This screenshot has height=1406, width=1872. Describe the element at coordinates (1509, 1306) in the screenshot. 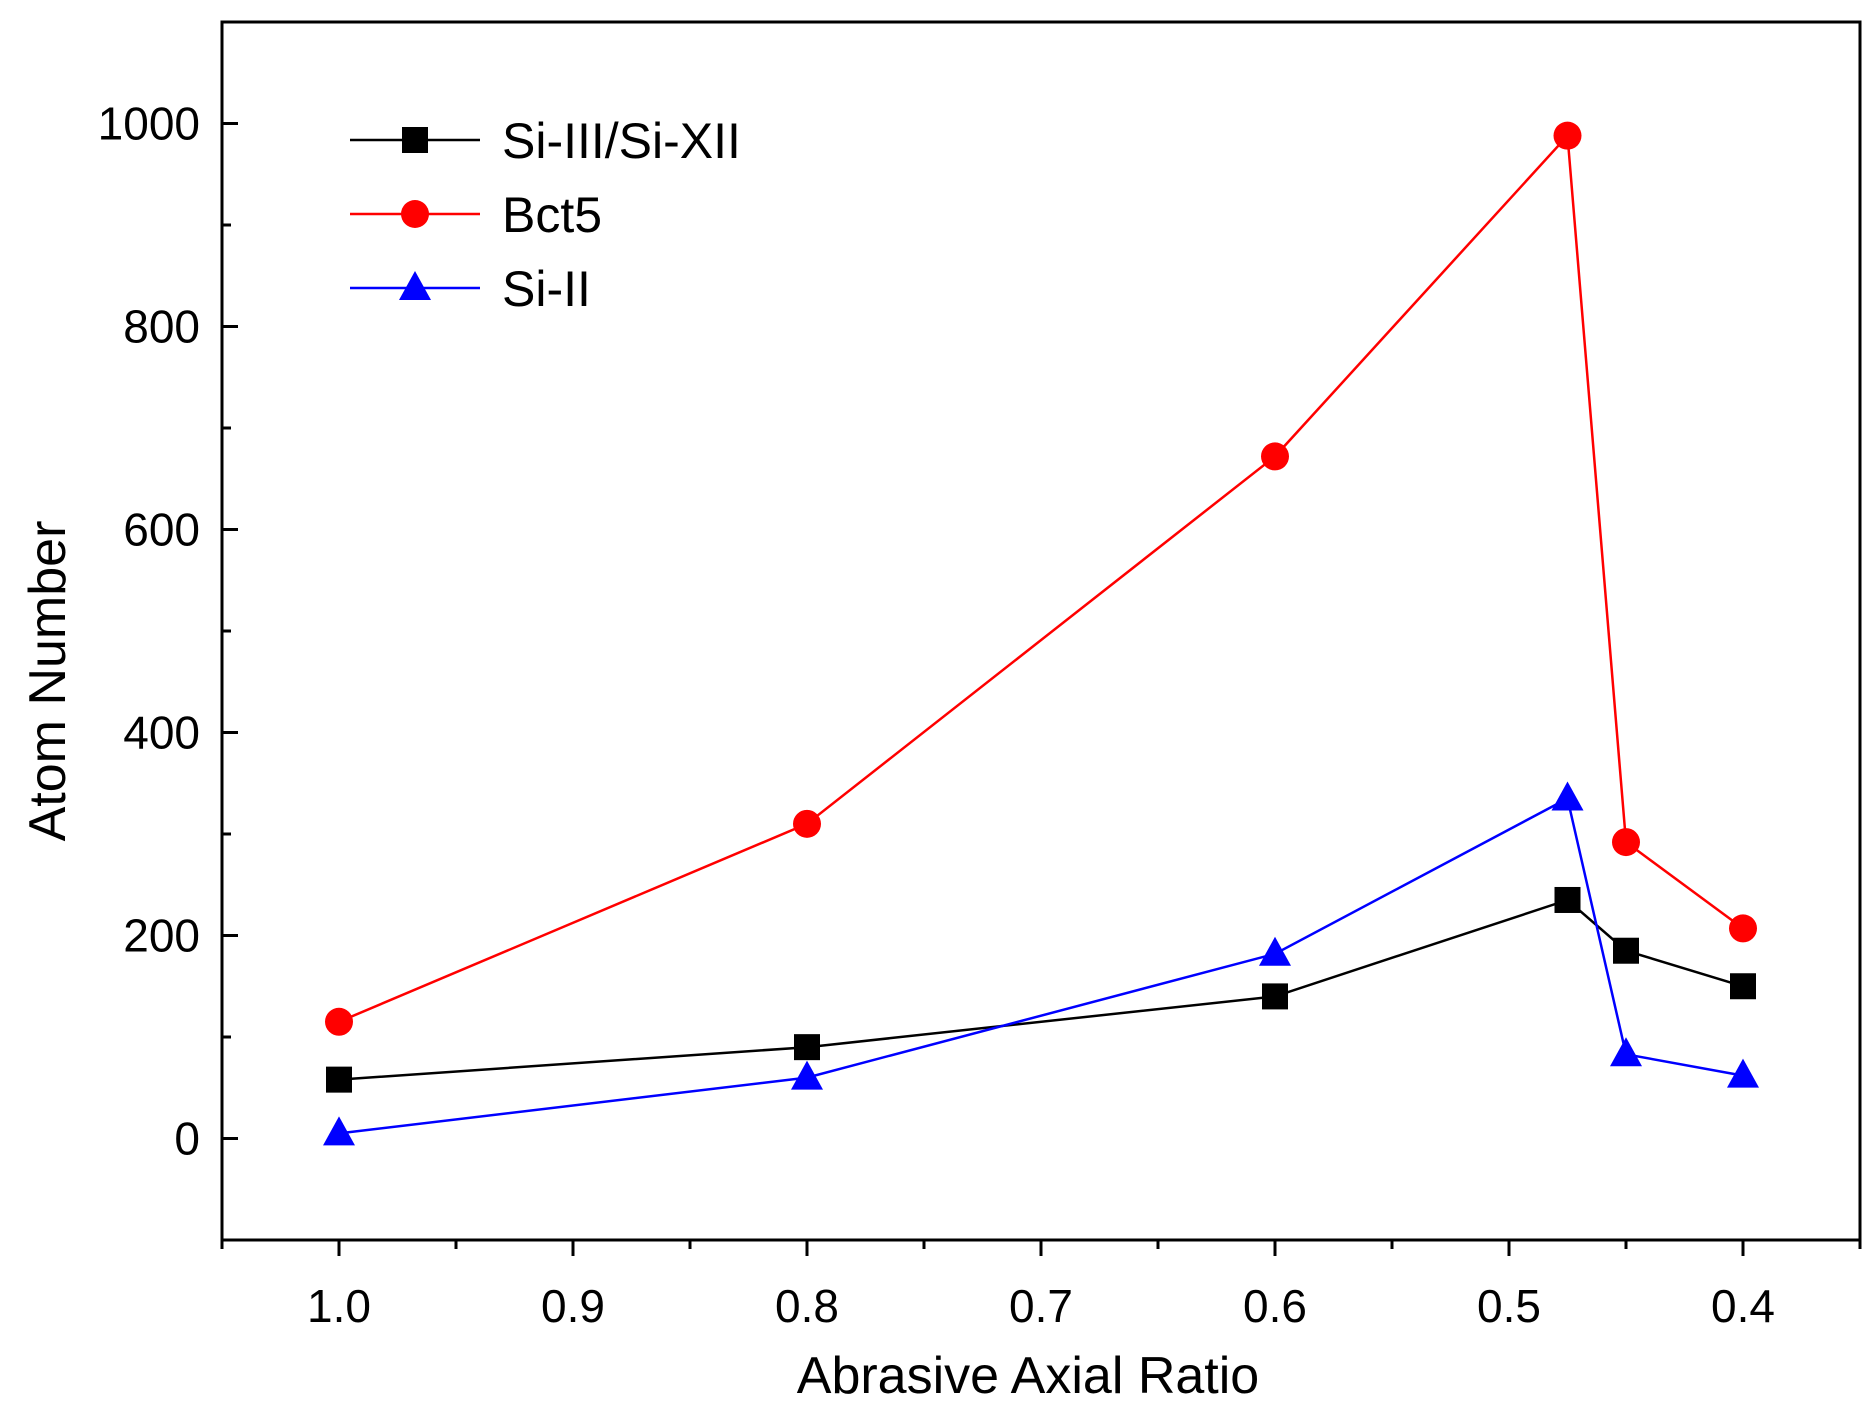

I see `x-tick-label: 0.5` at that location.